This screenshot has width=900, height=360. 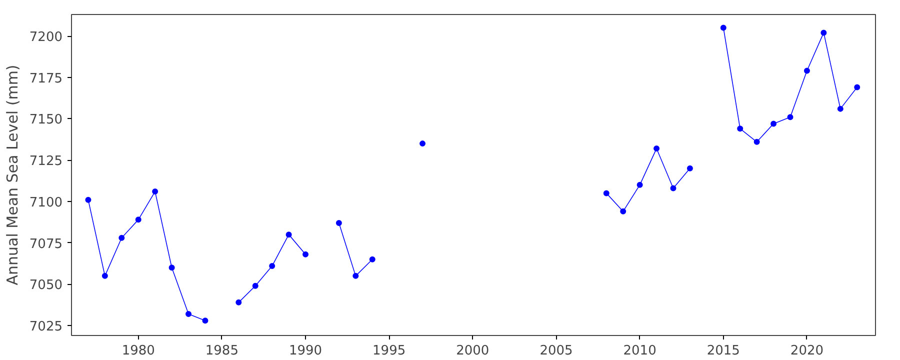 What do you see at coordinates (46, 120) in the screenshot?
I see `y-tick-label: 7150` at bounding box center [46, 120].